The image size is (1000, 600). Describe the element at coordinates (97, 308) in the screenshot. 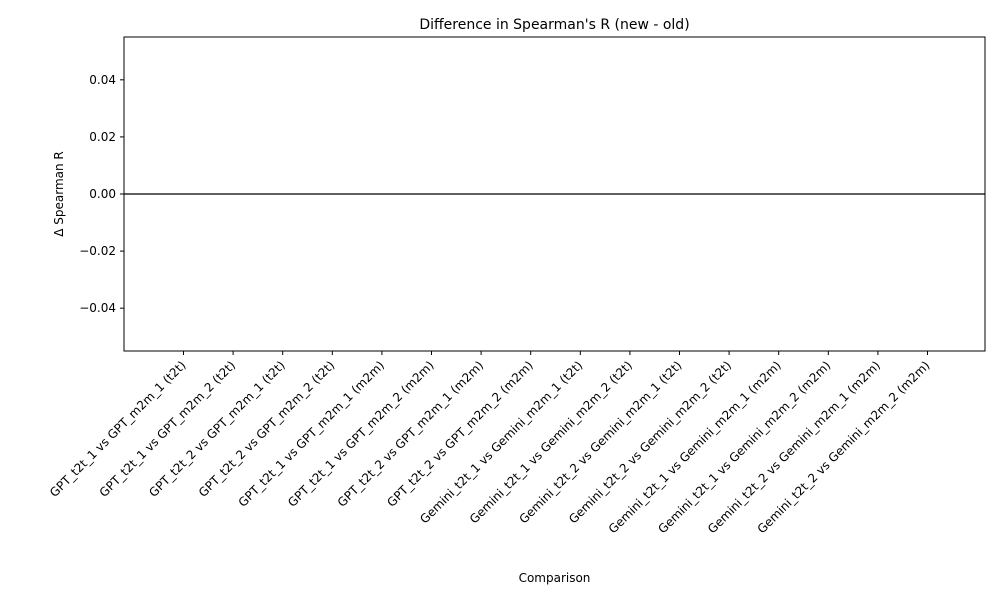

I see `y-tick-label: −0.04` at that location.